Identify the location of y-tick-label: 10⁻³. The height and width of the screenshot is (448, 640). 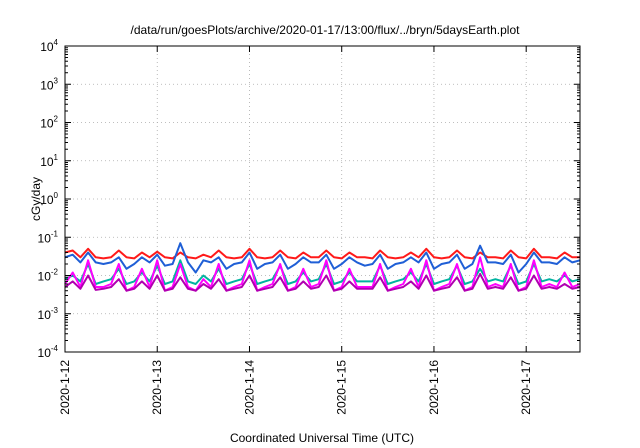
(48, 314).